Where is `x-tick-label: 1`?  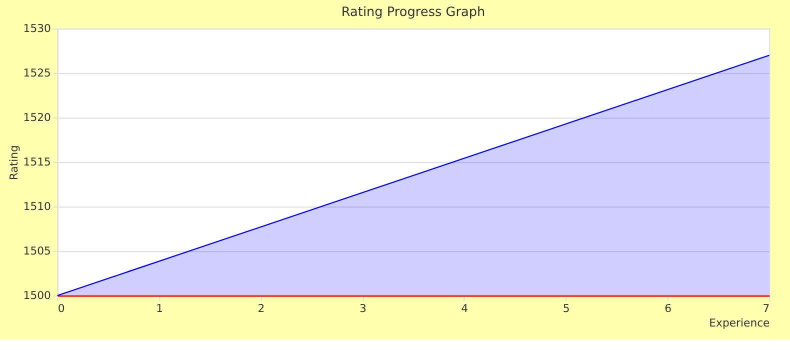
x-tick-label: 1 is located at coordinates (159, 308).